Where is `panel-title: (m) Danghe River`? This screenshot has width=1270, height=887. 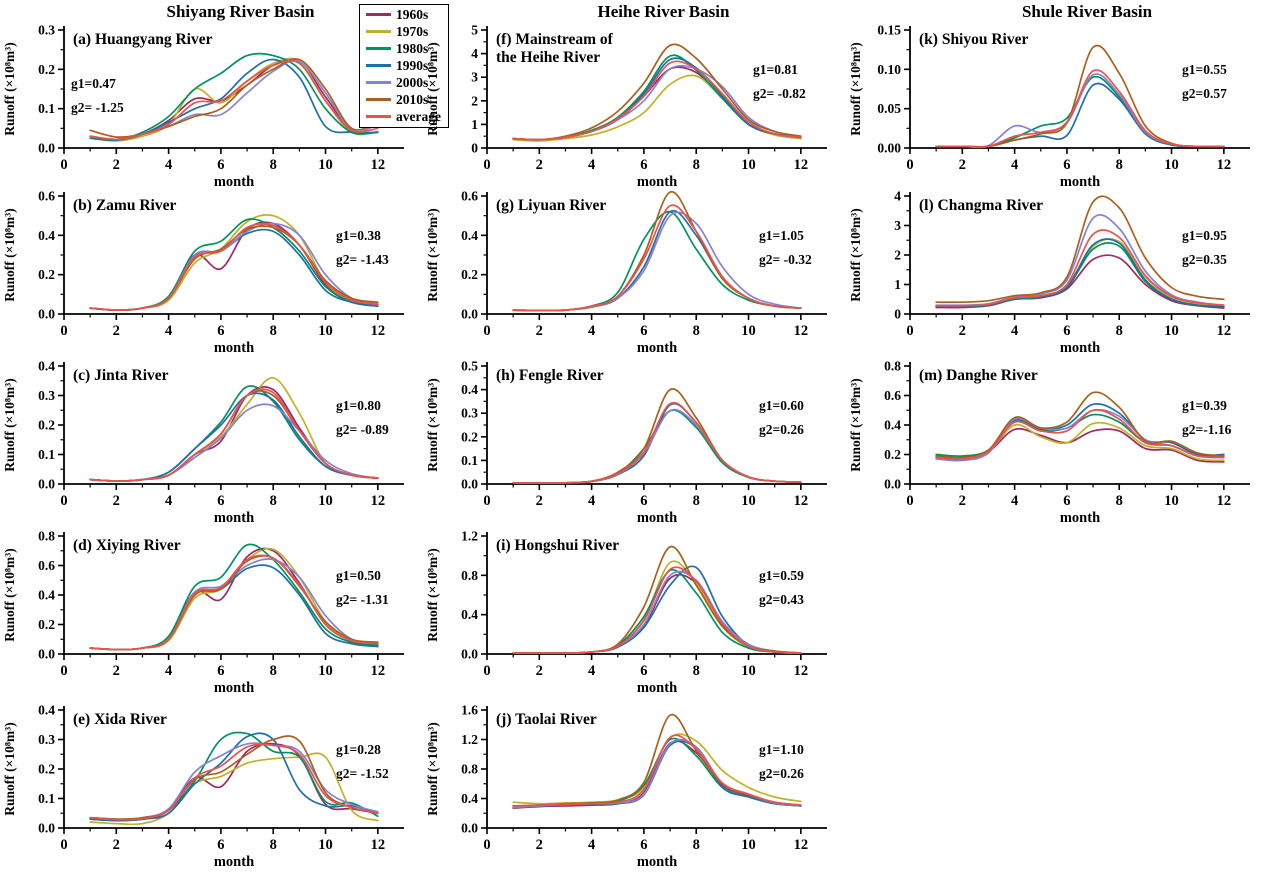
panel-title: (m) Danghe River is located at coordinates (978, 375).